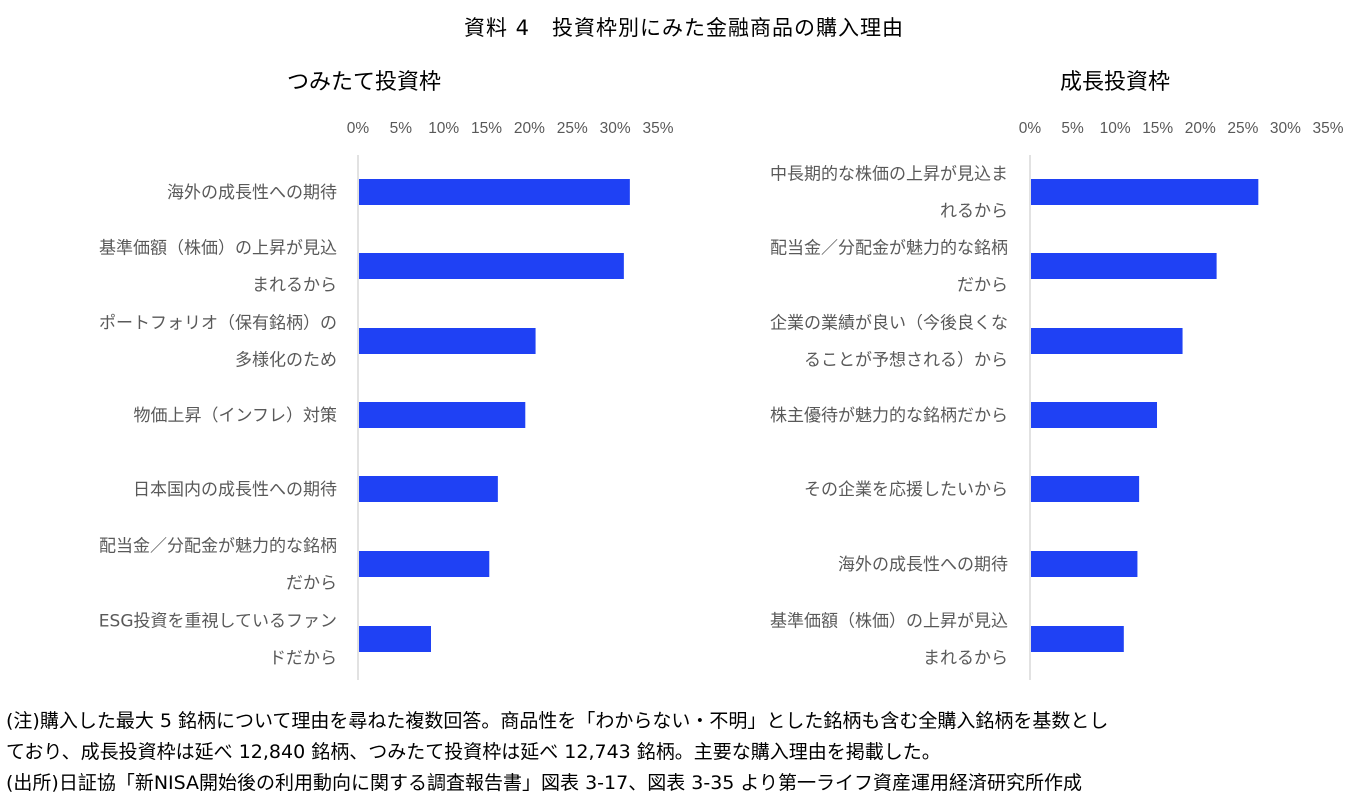 The image size is (1368, 810). Describe the element at coordinates (218, 324) in the screenshot. I see `category-label: ポートフォリオ（保有銘柄）の` at that location.